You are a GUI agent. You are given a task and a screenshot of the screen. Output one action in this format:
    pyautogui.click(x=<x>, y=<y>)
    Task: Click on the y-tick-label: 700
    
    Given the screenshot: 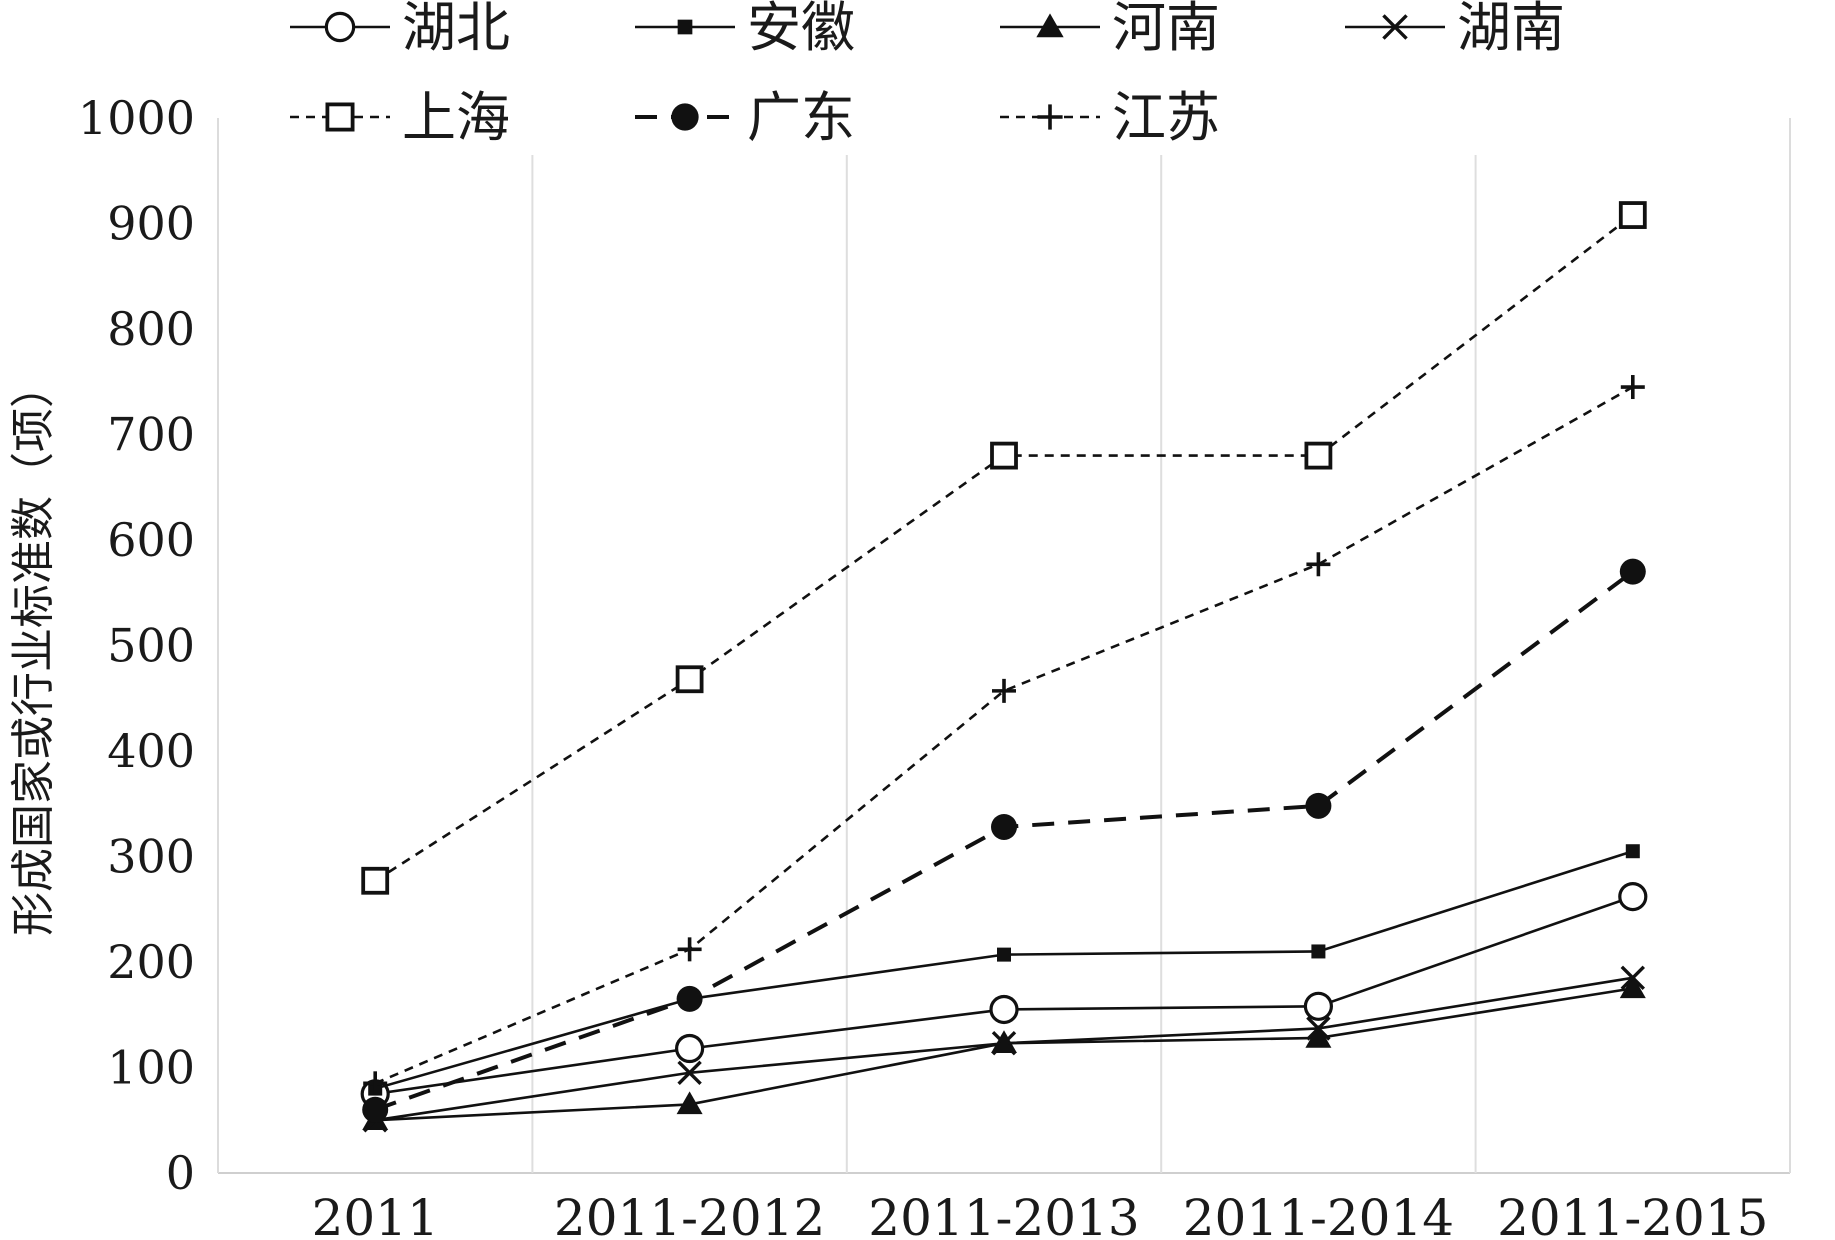 What is the action you would take?
    pyautogui.click(x=151, y=435)
    